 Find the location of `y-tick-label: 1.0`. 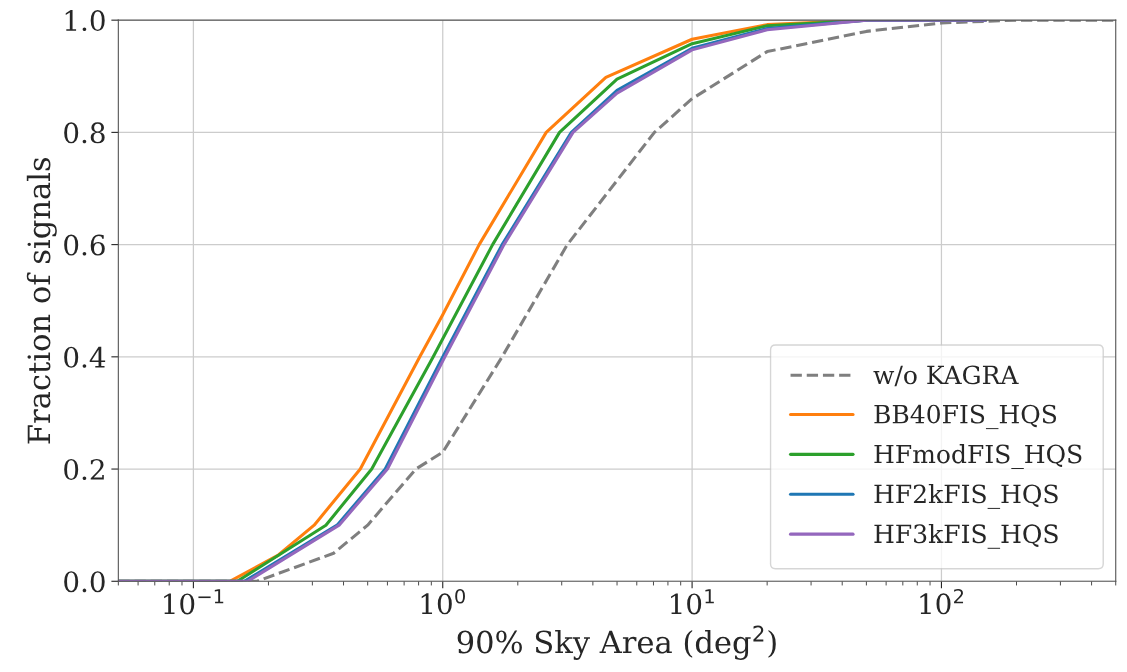

y-tick-label: 1.0 is located at coordinates (85, 21).